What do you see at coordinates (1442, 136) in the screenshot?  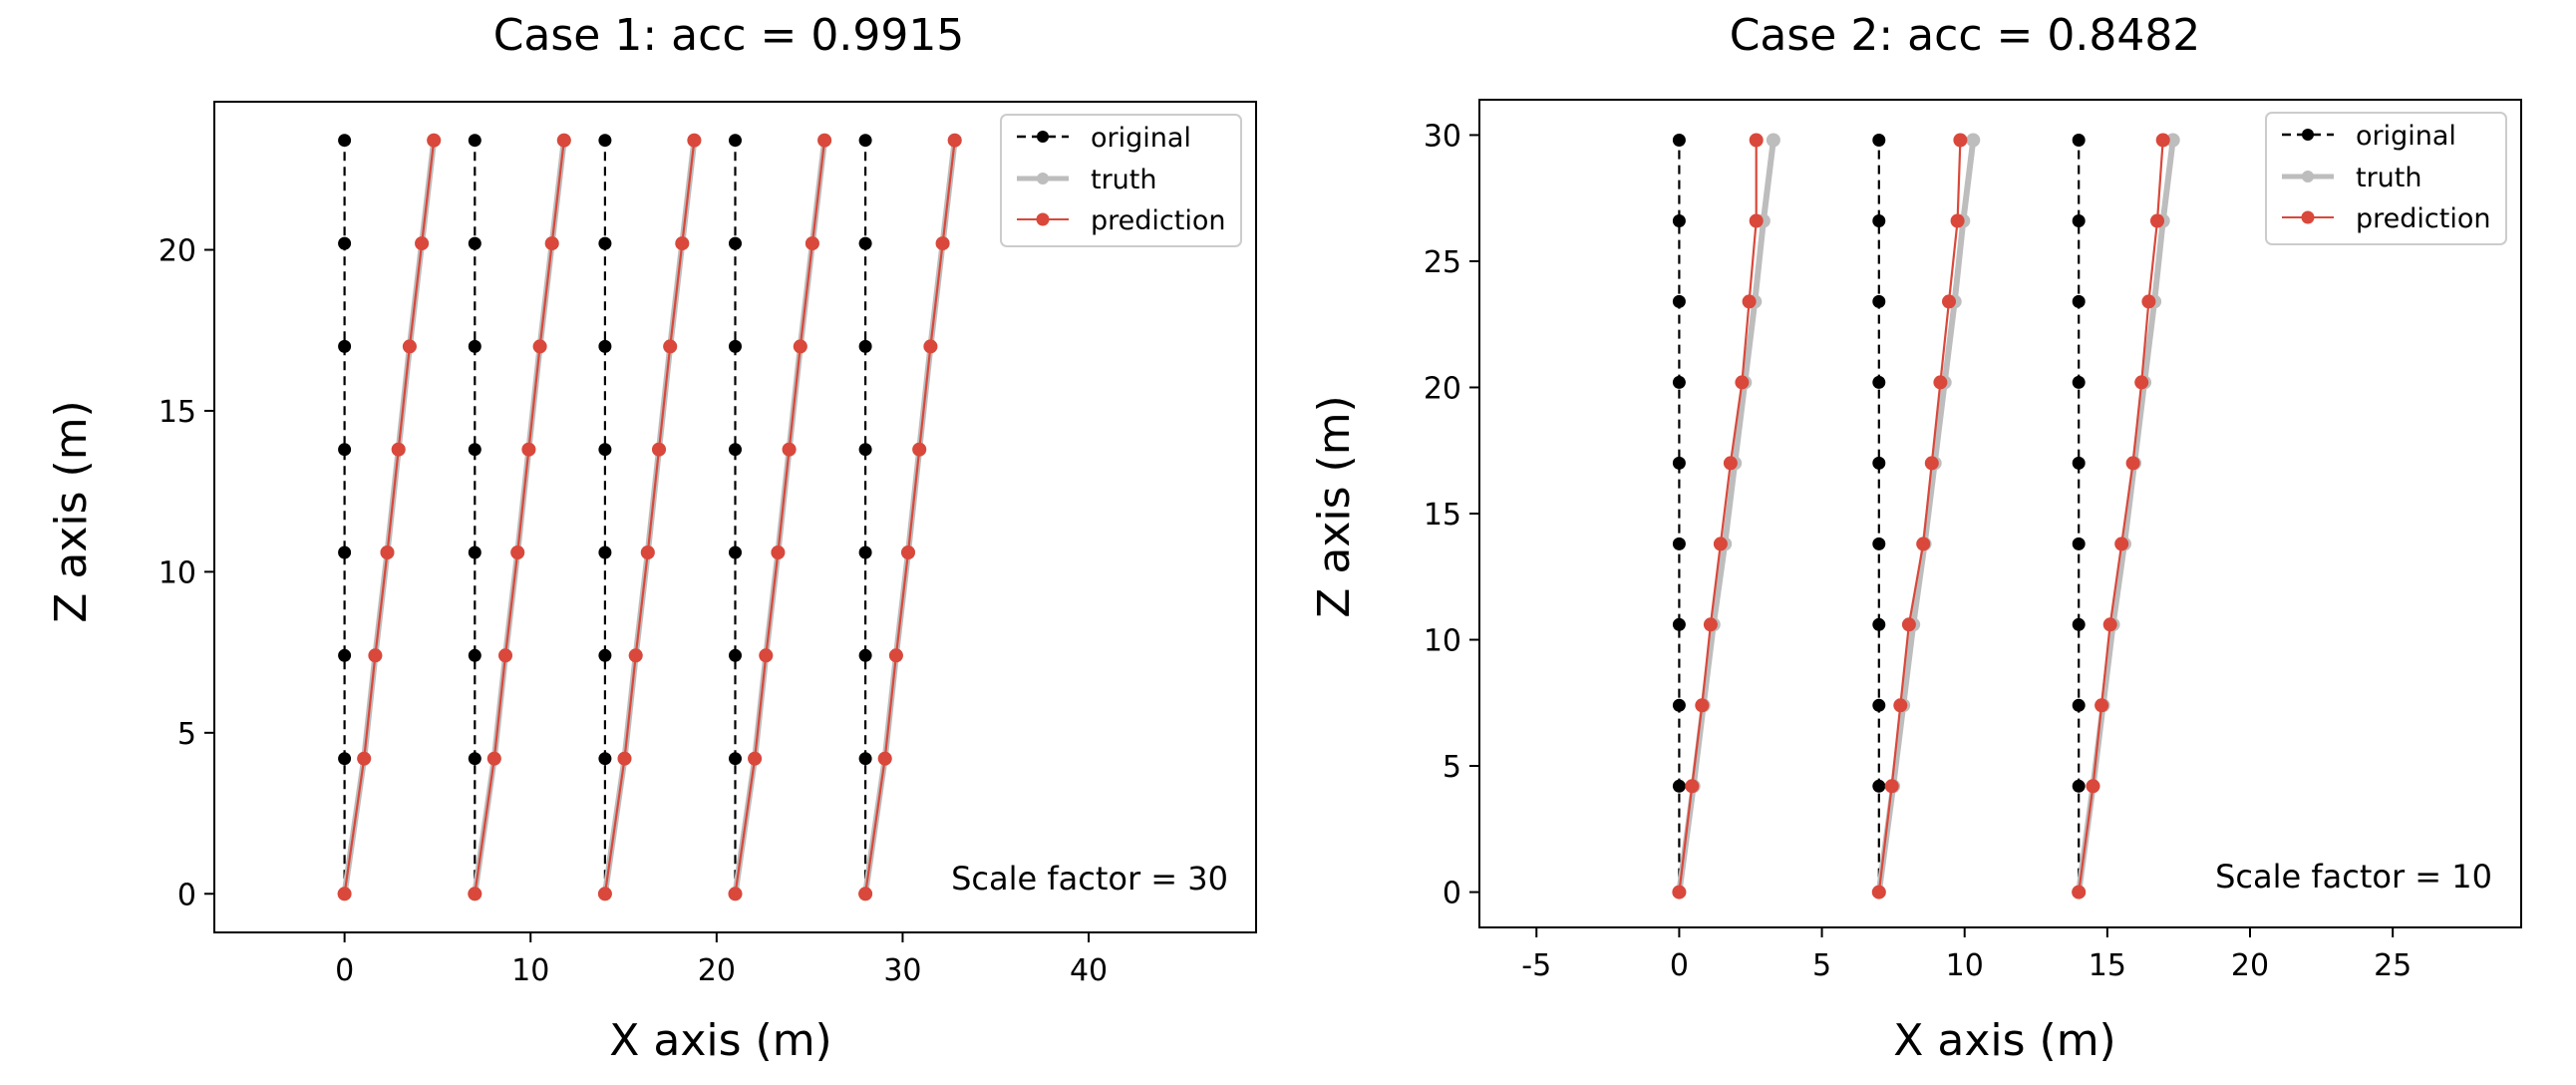 I see `y-tick-label: 30` at bounding box center [1442, 136].